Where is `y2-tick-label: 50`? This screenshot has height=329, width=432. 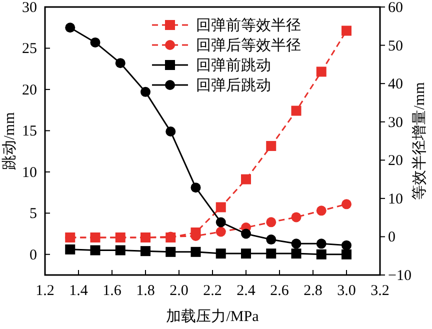 y2-tick-label: 50 is located at coordinates (395, 46).